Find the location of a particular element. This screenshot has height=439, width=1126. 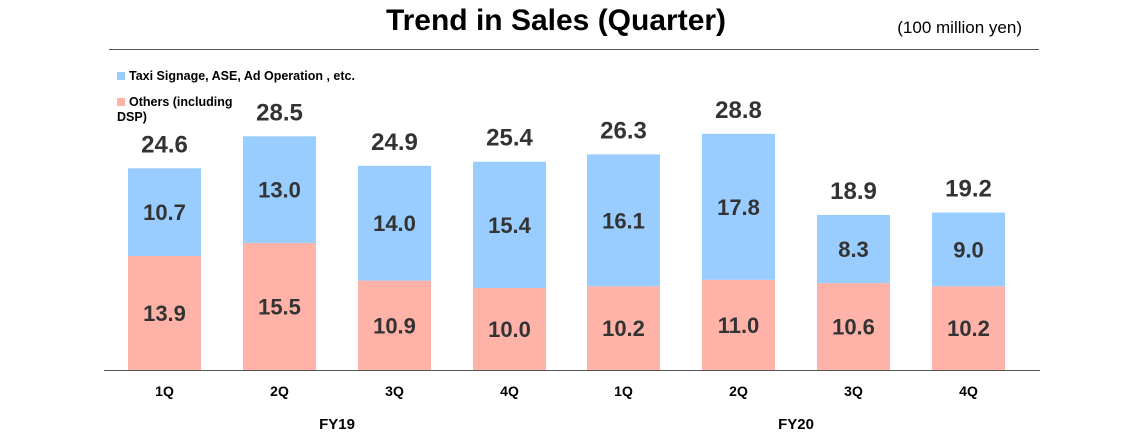

data-label-taxi-signage: 10.7 is located at coordinates (164, 212).